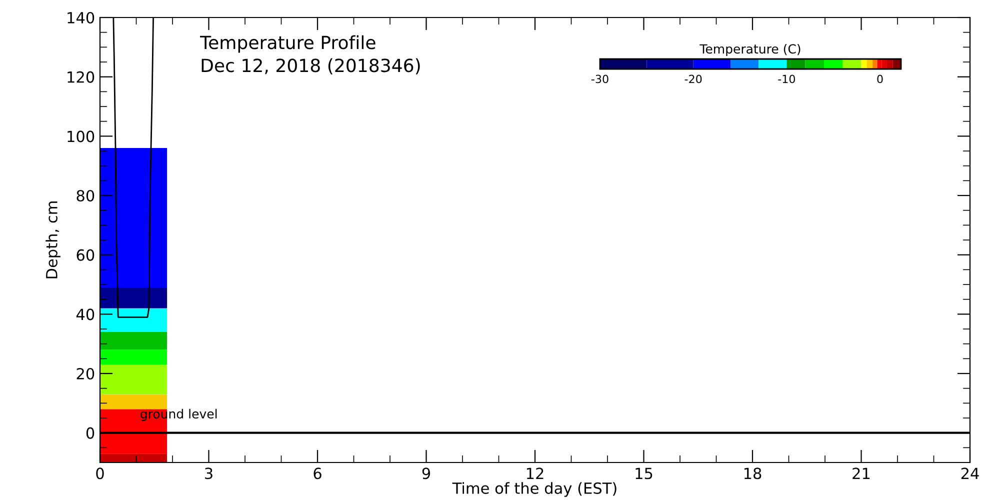 Image resolution: width=1000 pixels, height=500 pixels. Describe the element at coordinates (90, 433) in the screenshot. I see `y-tick-label: 0` at that location.